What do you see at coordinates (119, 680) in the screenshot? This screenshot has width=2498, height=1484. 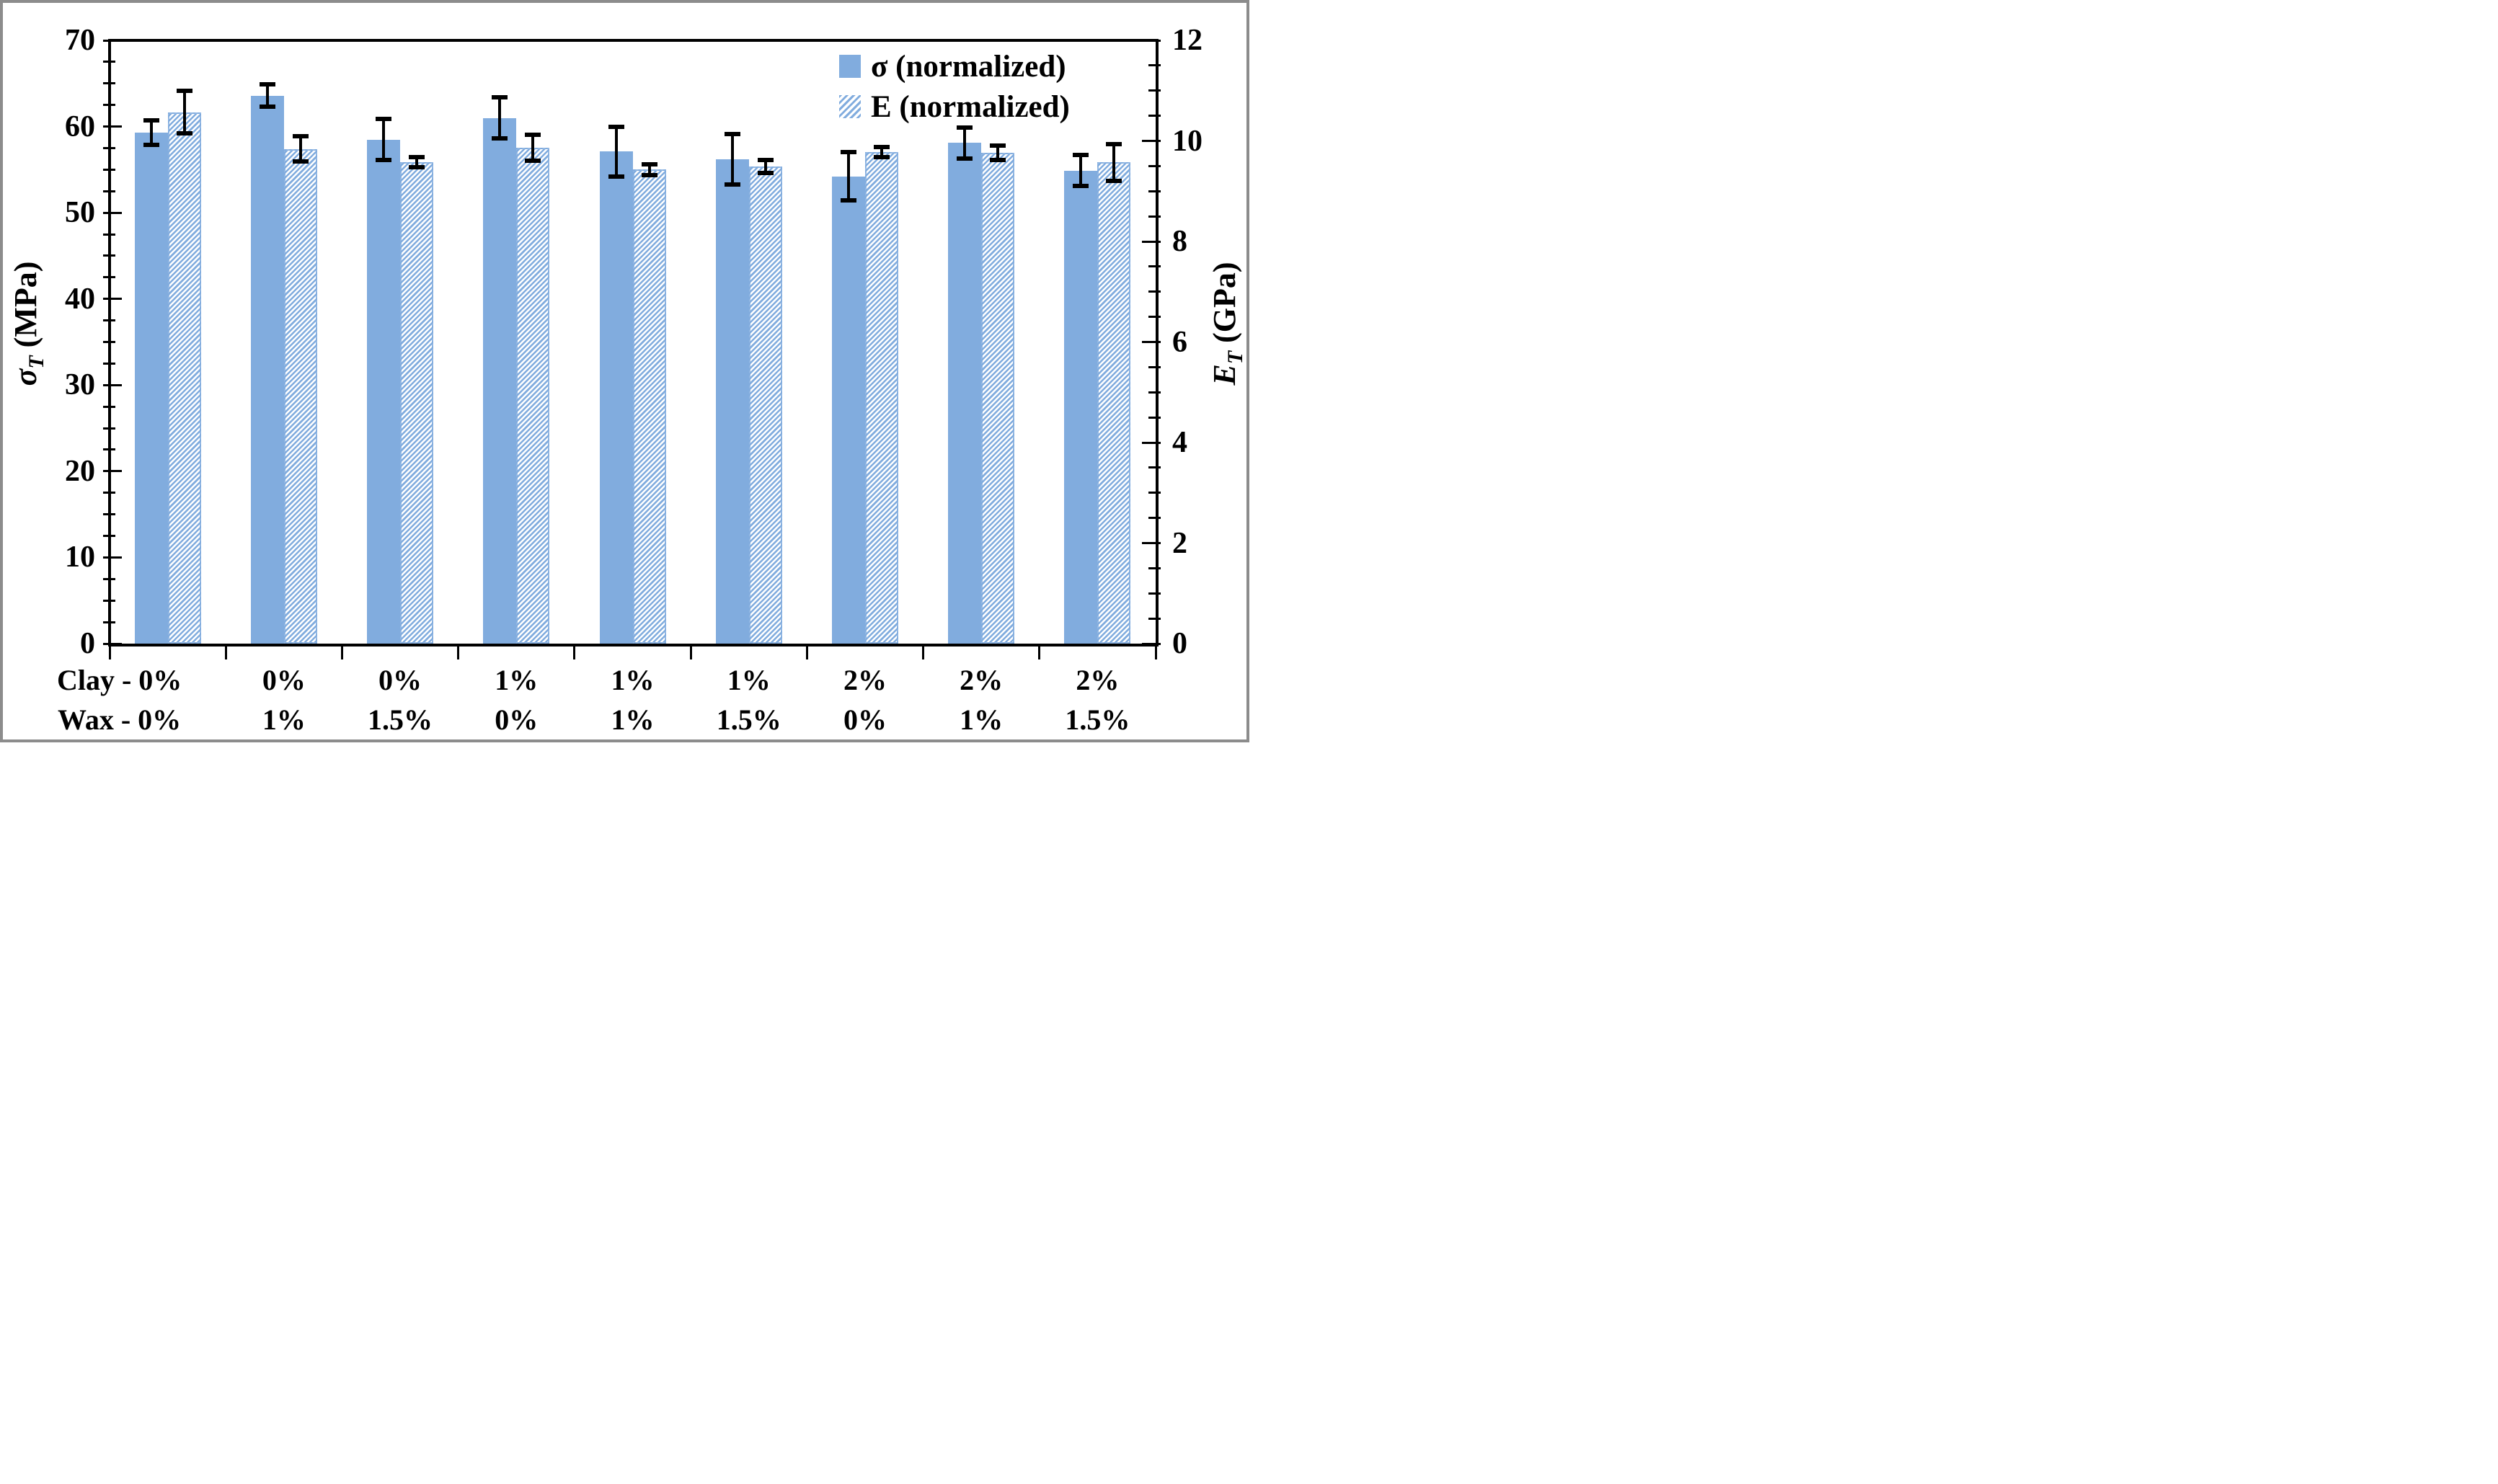 I see `x-label-clay: Clay - 0%` at bounding box center [119, 680].